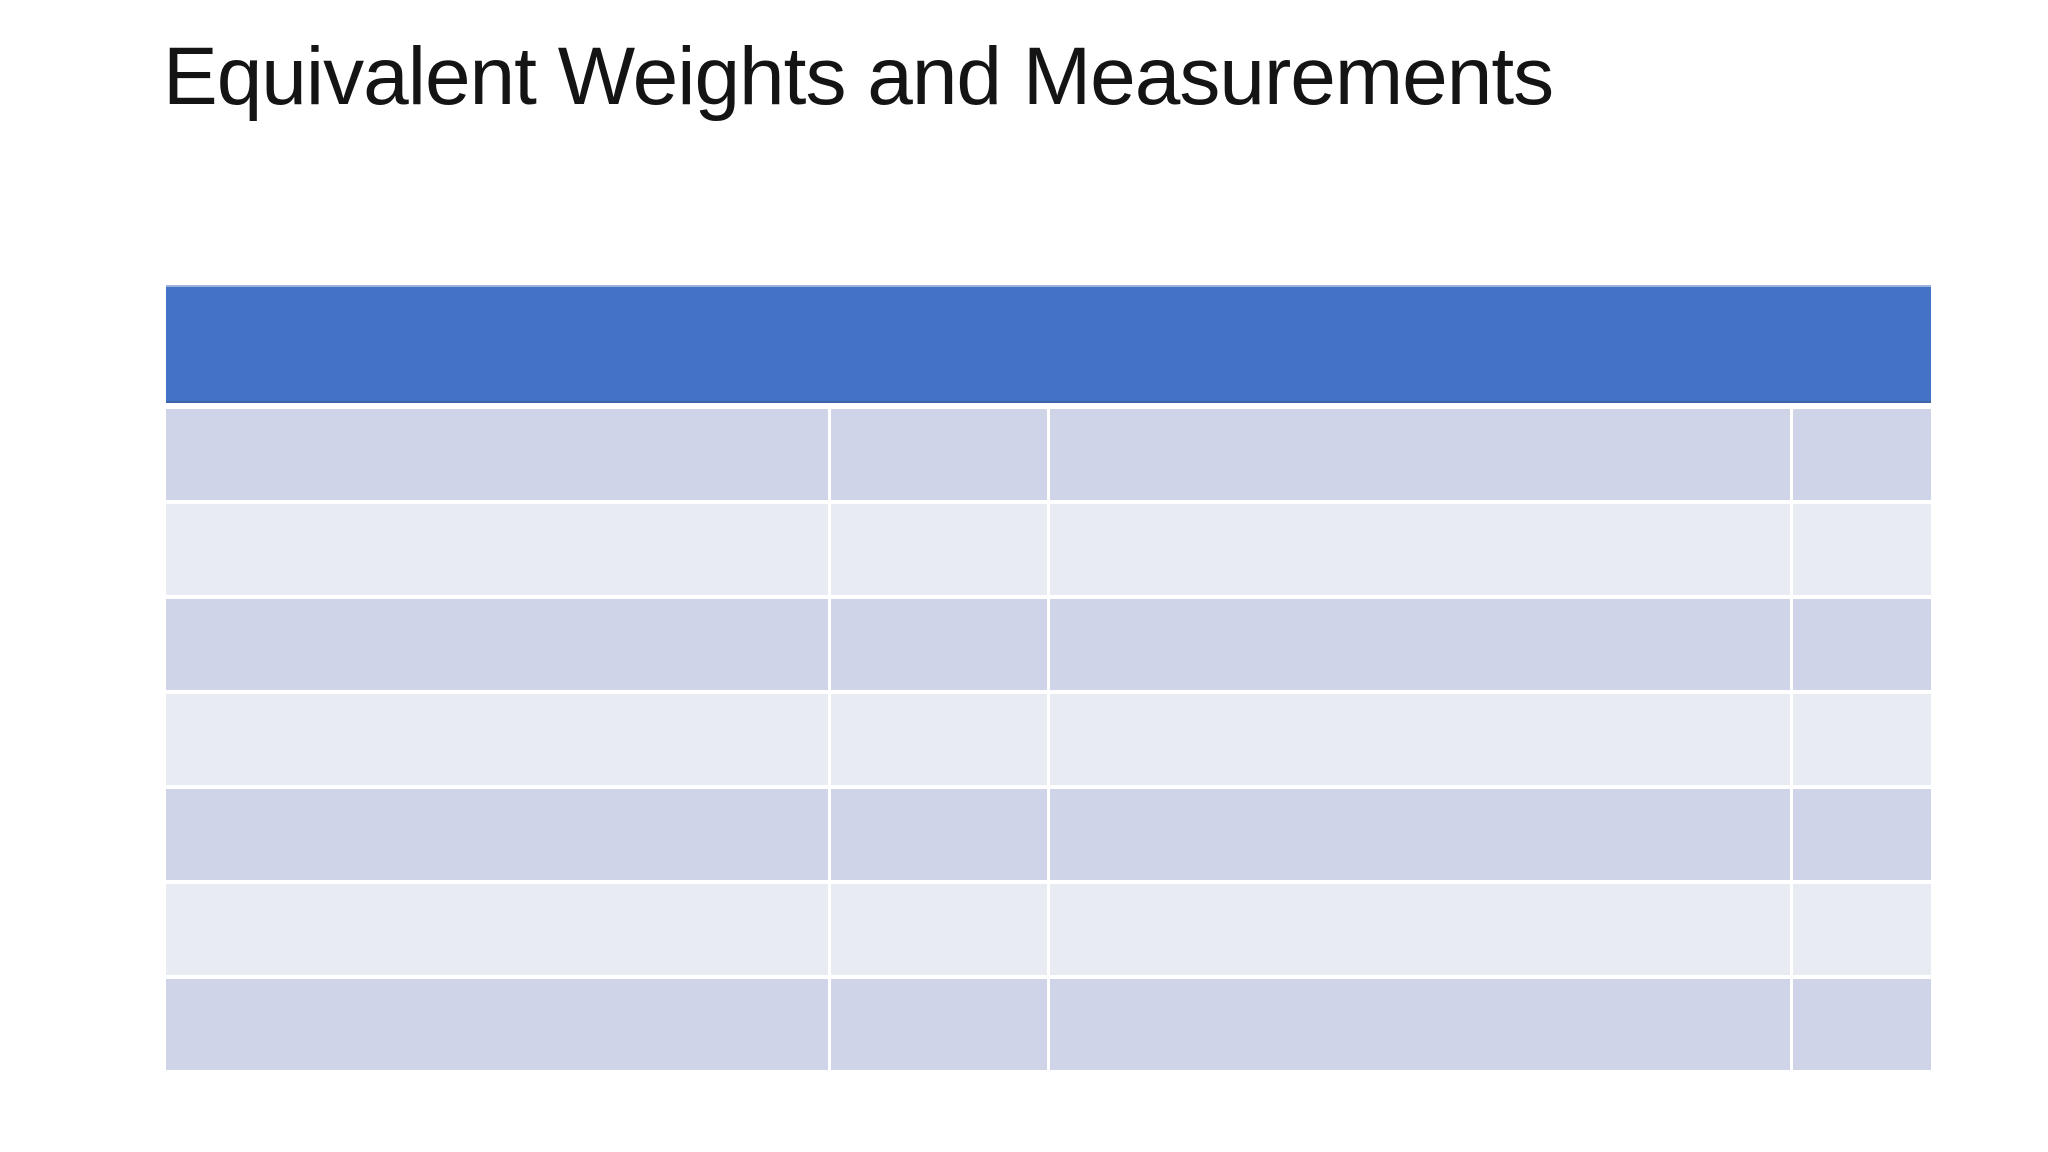 The image size is (2048, 1152). What do you see at coordinates (858, 76) in the screenshot?
I see `slide-title: Equivalent Weights and Measurements` at bounding box center [858, 76].